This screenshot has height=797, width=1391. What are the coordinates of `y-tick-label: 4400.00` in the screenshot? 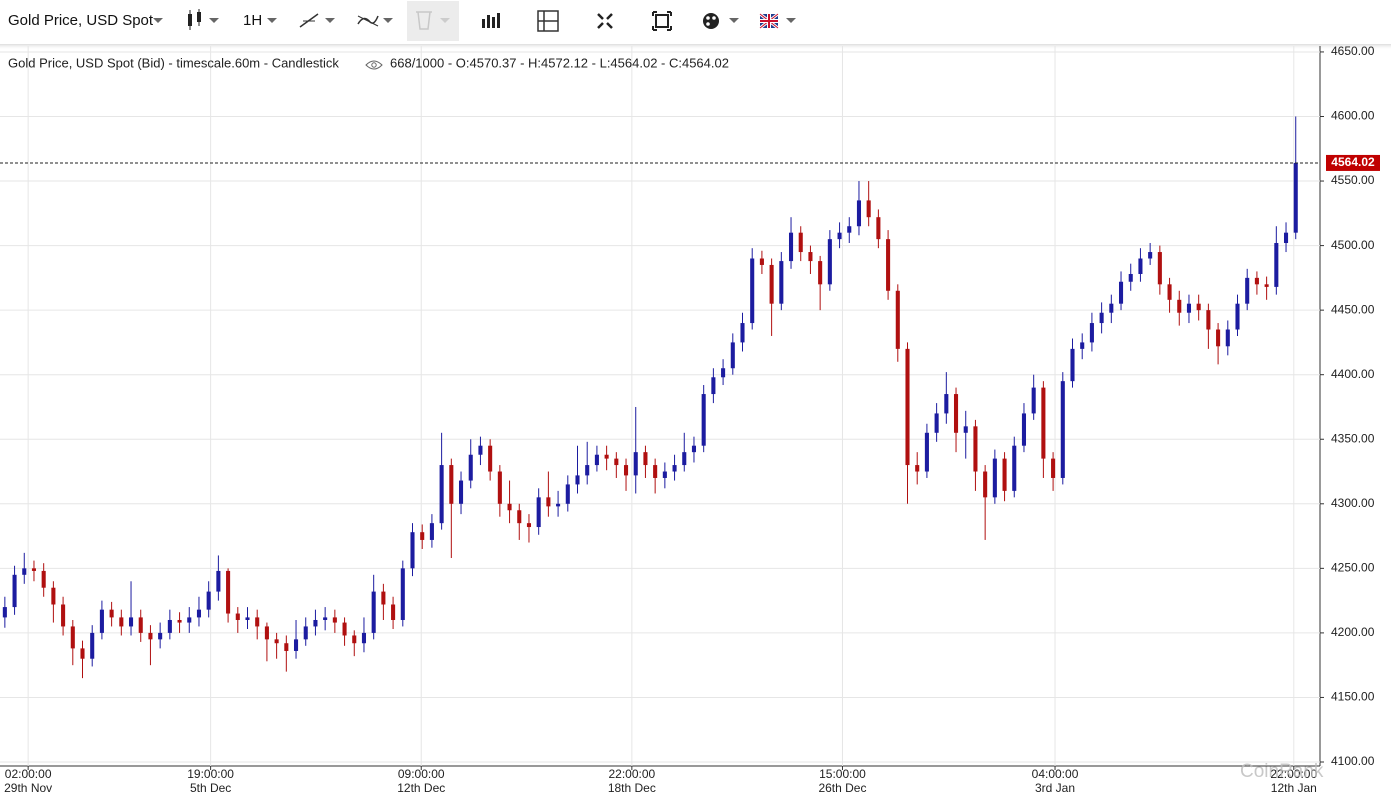 It's located at (1353, 374).